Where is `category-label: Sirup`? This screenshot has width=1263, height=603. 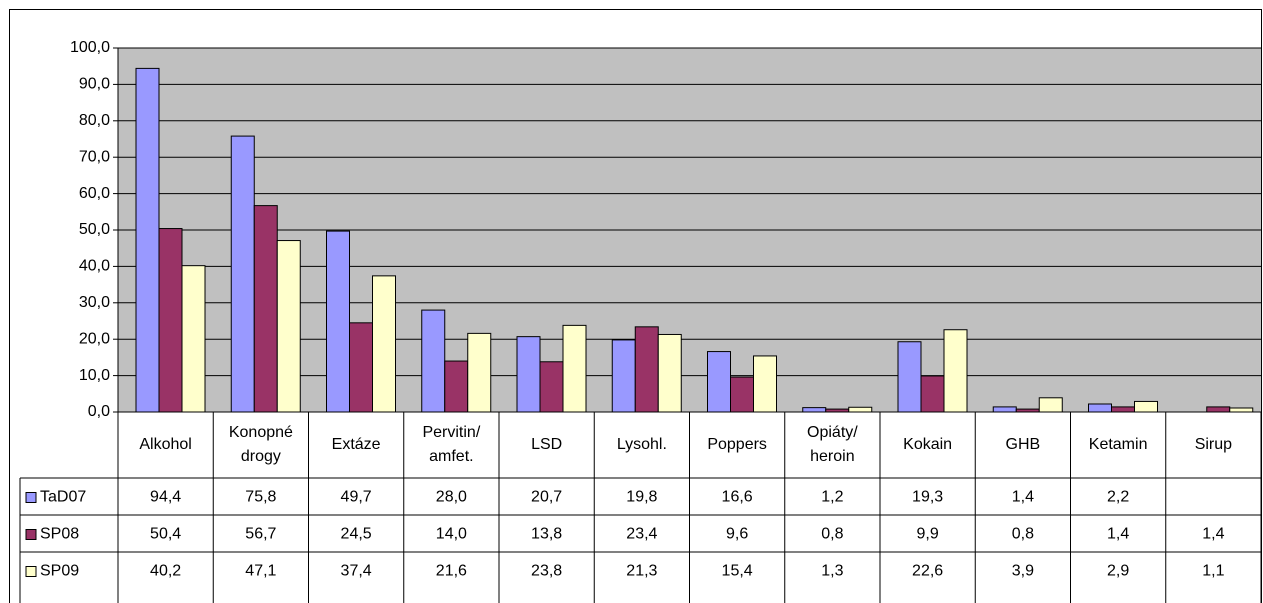
category-label: Sirup is located at coordinates (1213, 444).